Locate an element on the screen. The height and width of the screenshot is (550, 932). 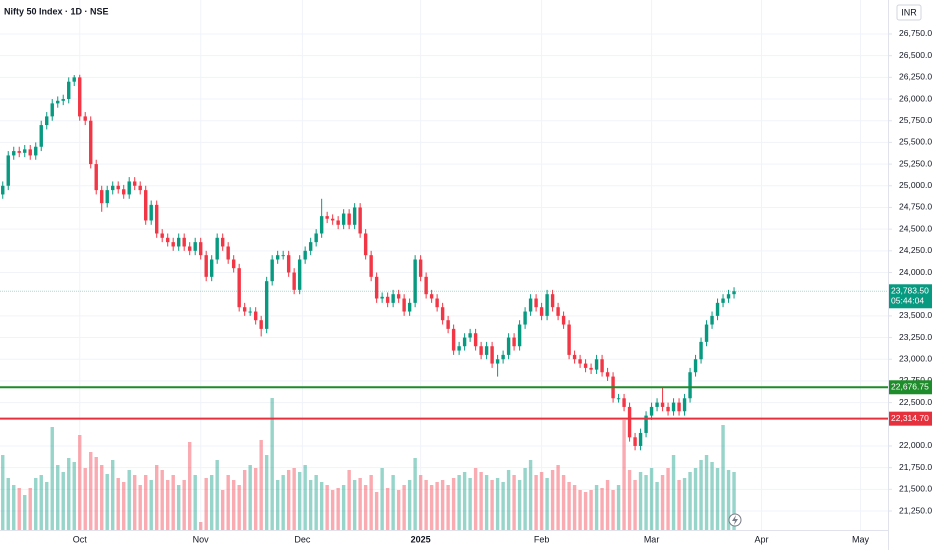
last-price-box is located at coordinates (910, 296).